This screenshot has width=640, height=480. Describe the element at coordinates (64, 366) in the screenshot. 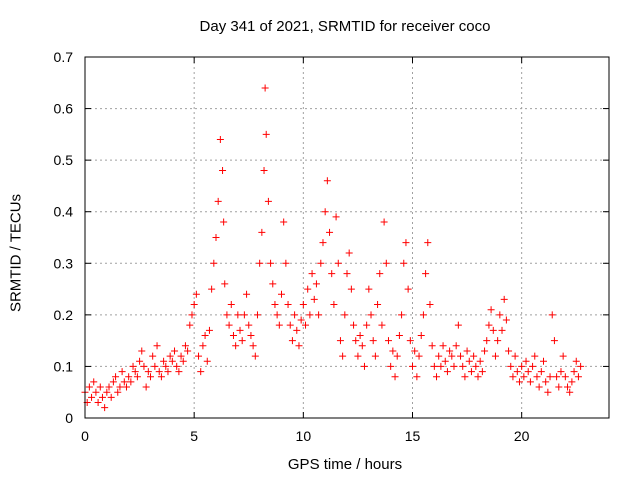

I see `y-tick-label: 0.1` at that location.